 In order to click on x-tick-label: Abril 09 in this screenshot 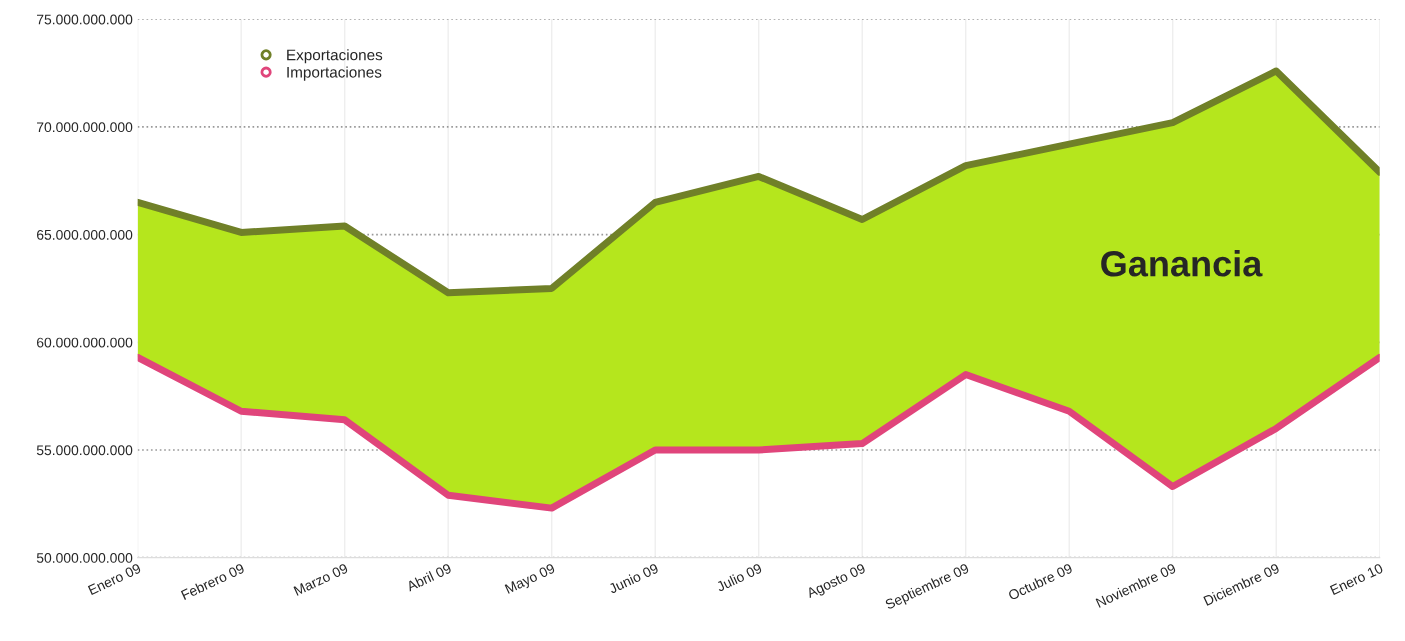, I will do `click(428, 577)`.